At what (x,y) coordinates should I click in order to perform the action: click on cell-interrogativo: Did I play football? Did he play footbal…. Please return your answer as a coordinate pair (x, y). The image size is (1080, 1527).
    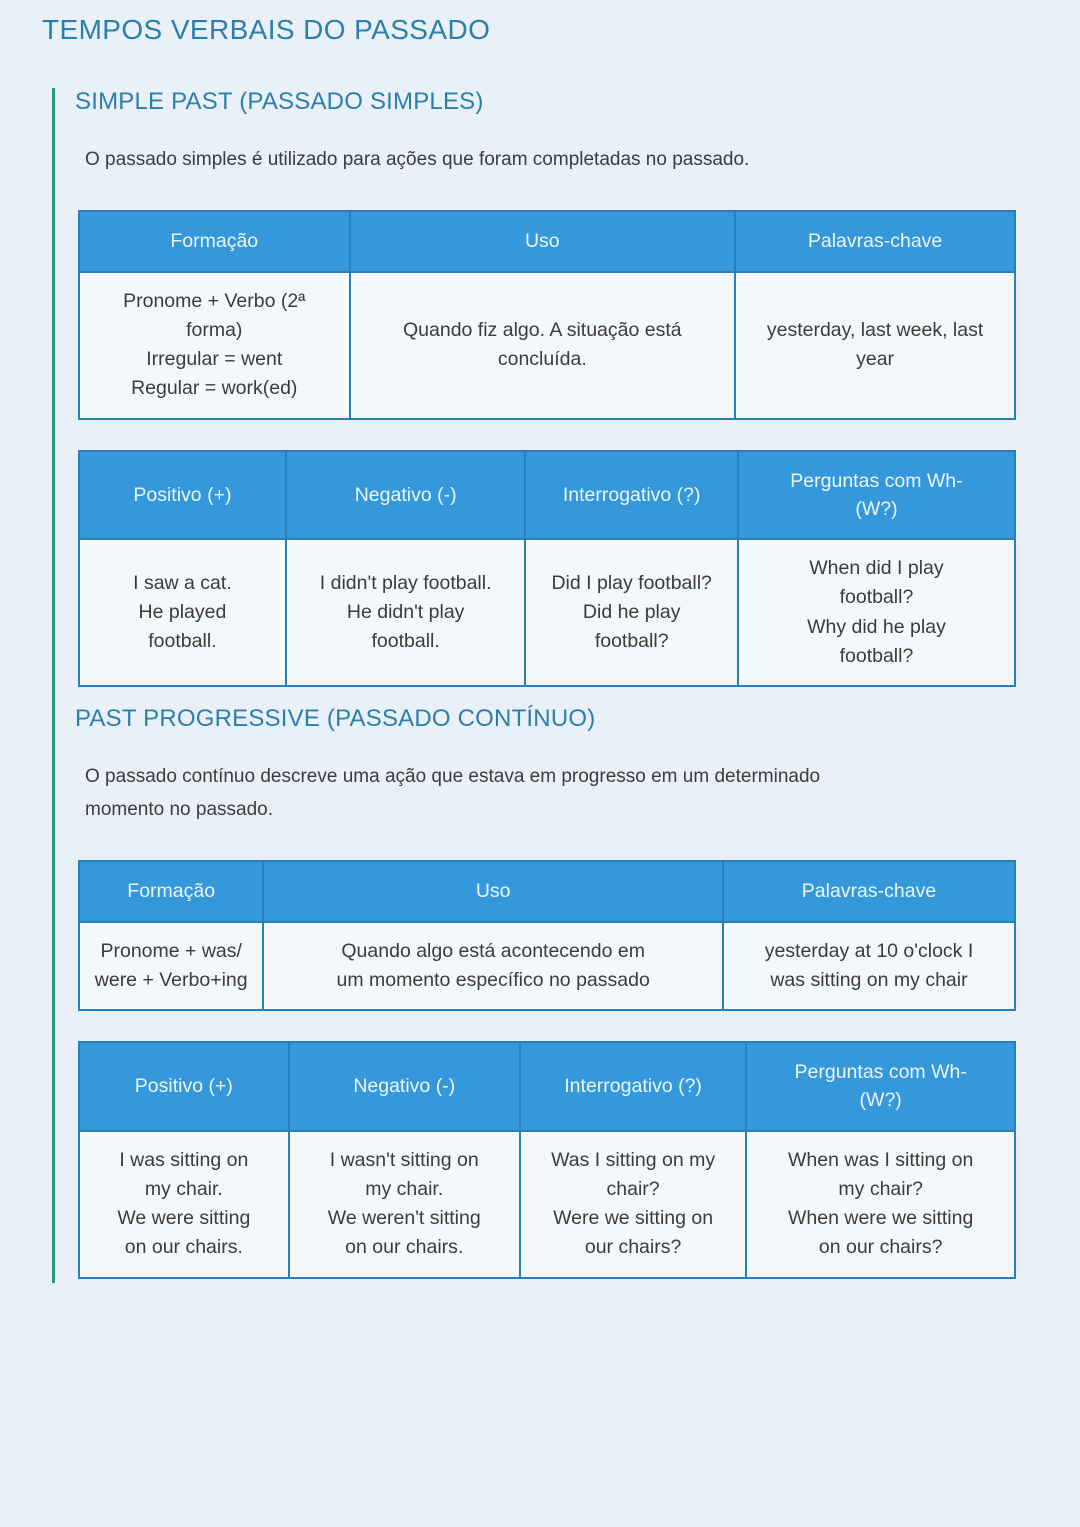
    Looking at the image, I should click on (631, 613).